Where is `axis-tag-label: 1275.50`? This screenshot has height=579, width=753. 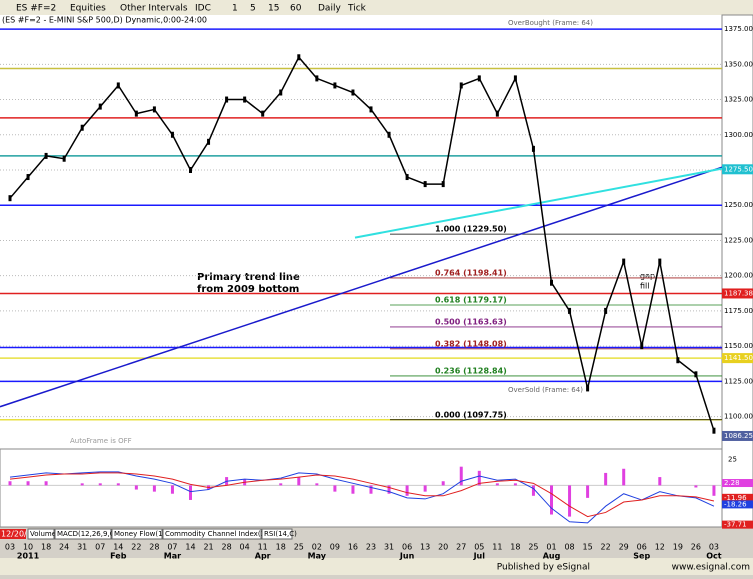 axis-tag-label: 1275.50 is located at coordinates (738, 169).